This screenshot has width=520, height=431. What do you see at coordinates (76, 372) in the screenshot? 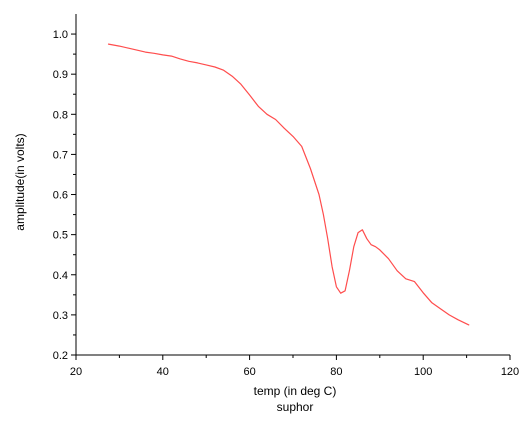
I see `x-tick-label: 20` at bounding box center [76, 372].